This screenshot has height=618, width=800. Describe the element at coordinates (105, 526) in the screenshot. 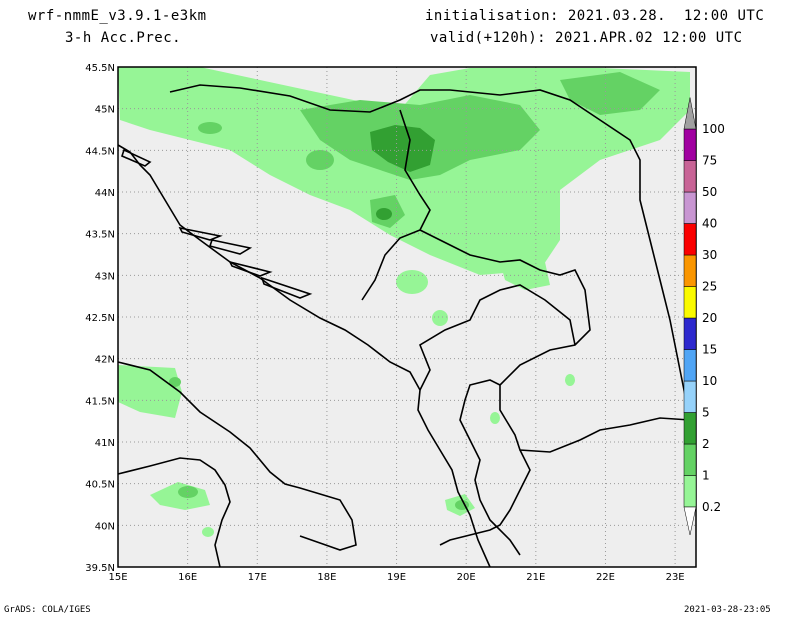

I see `lat-tick-label: 40N` at that location.